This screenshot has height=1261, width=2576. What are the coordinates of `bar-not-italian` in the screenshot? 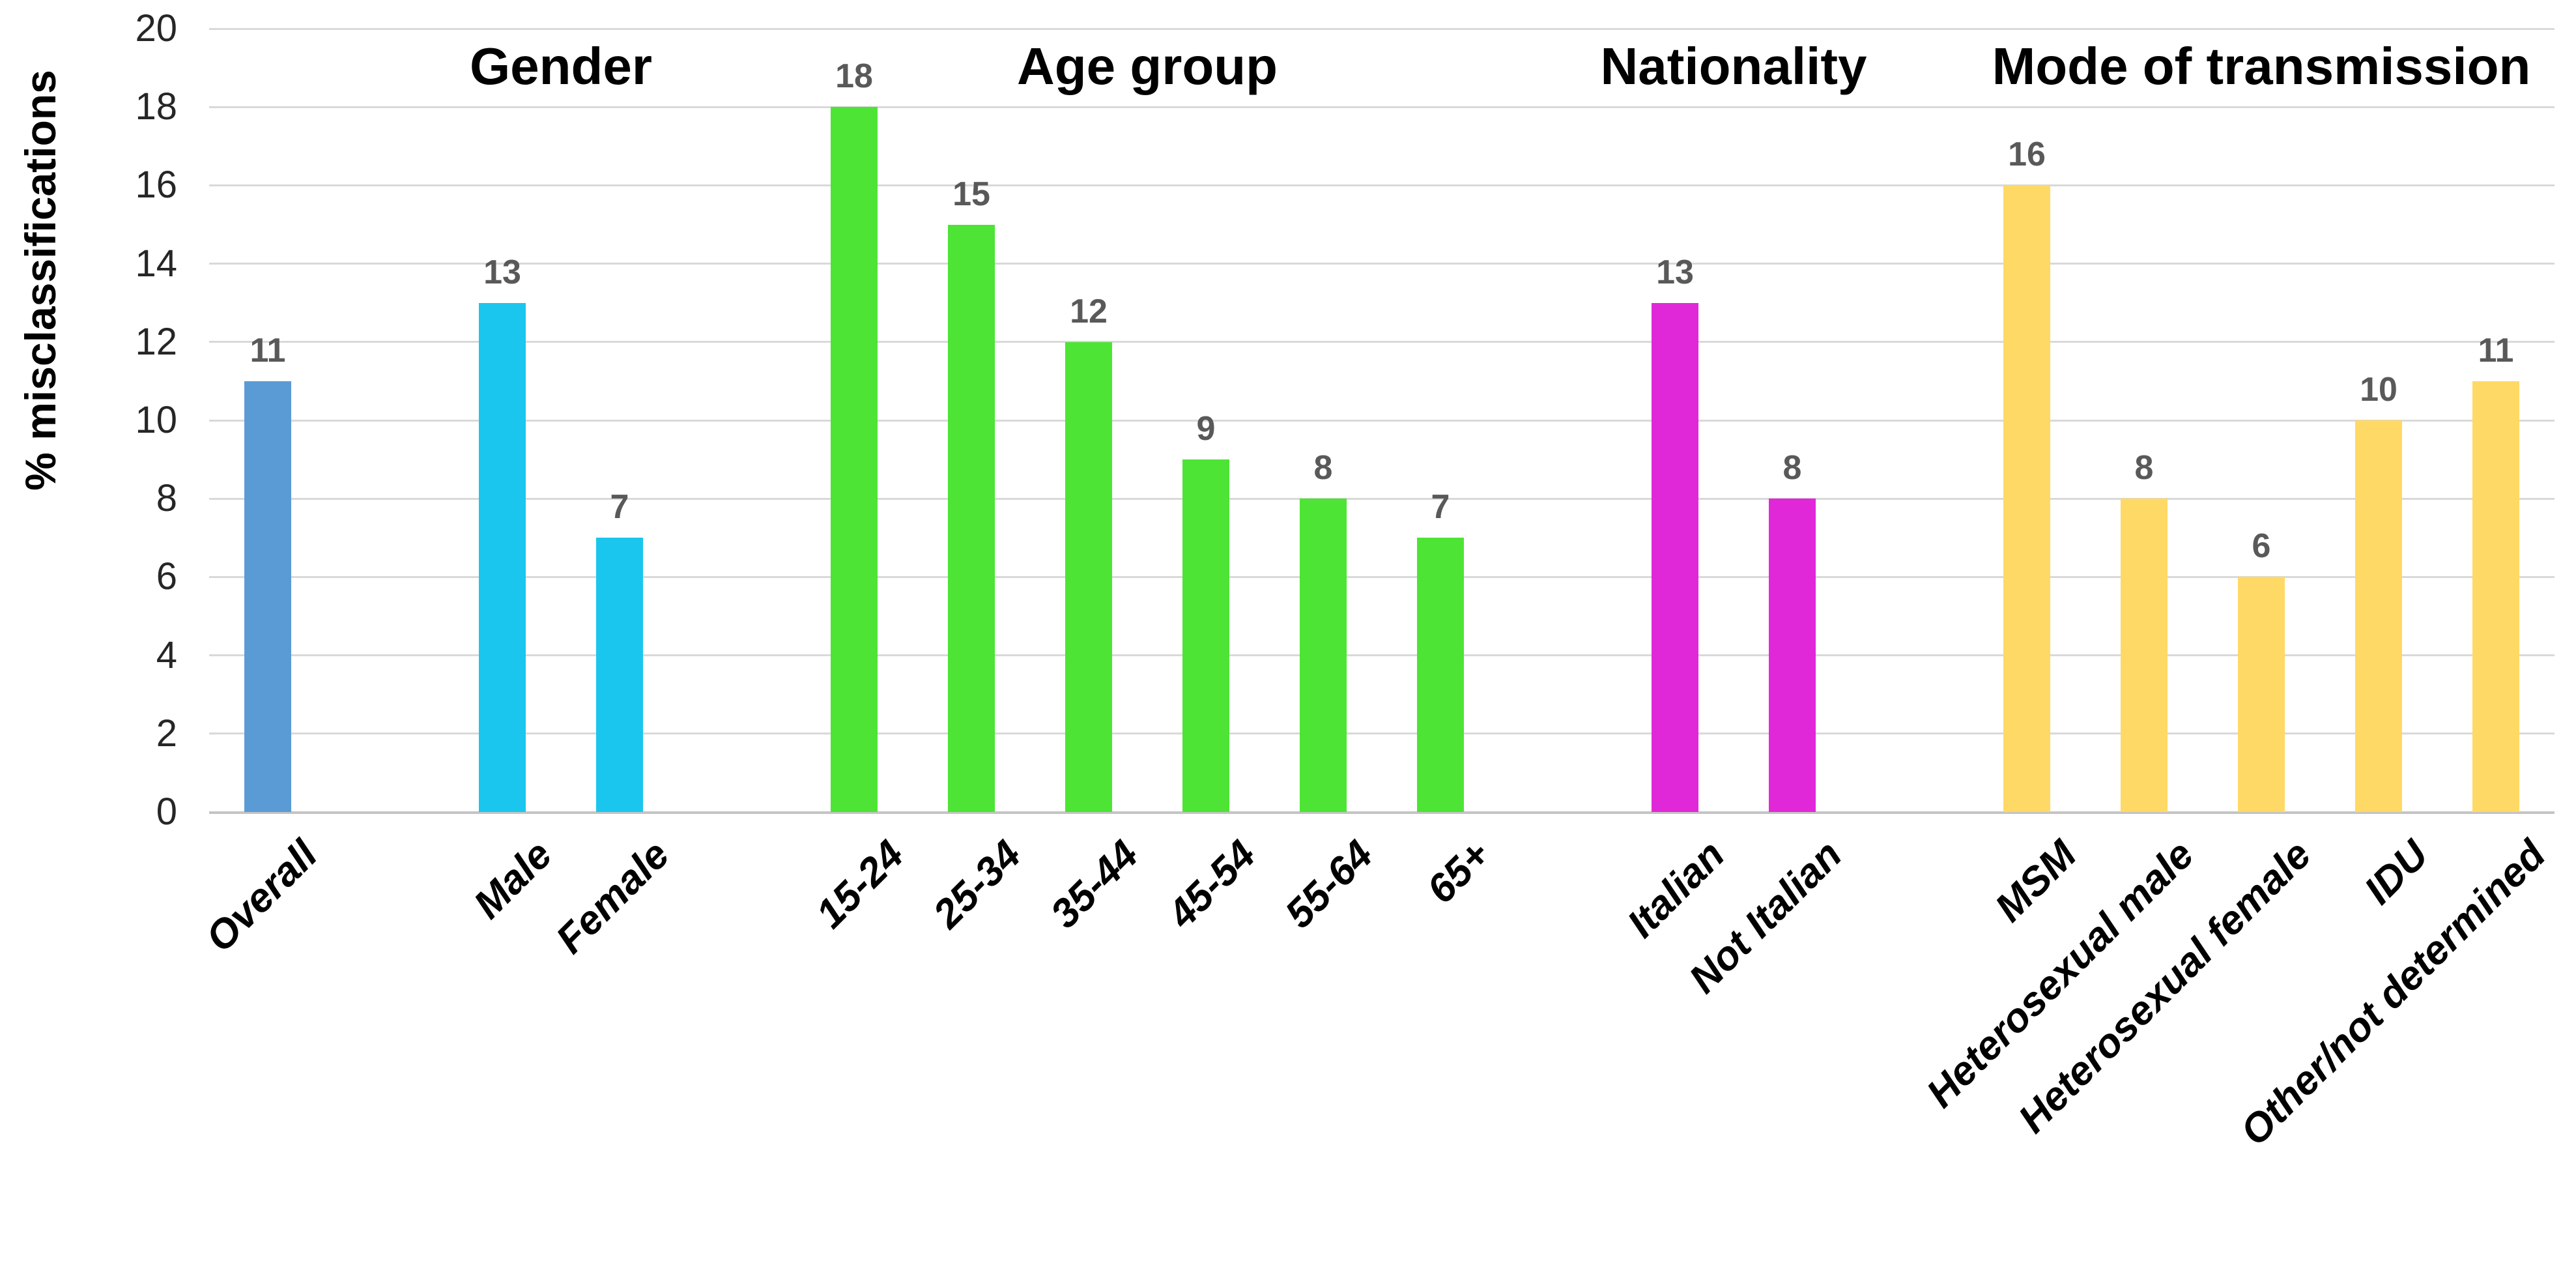 It's located at (1793, 655).